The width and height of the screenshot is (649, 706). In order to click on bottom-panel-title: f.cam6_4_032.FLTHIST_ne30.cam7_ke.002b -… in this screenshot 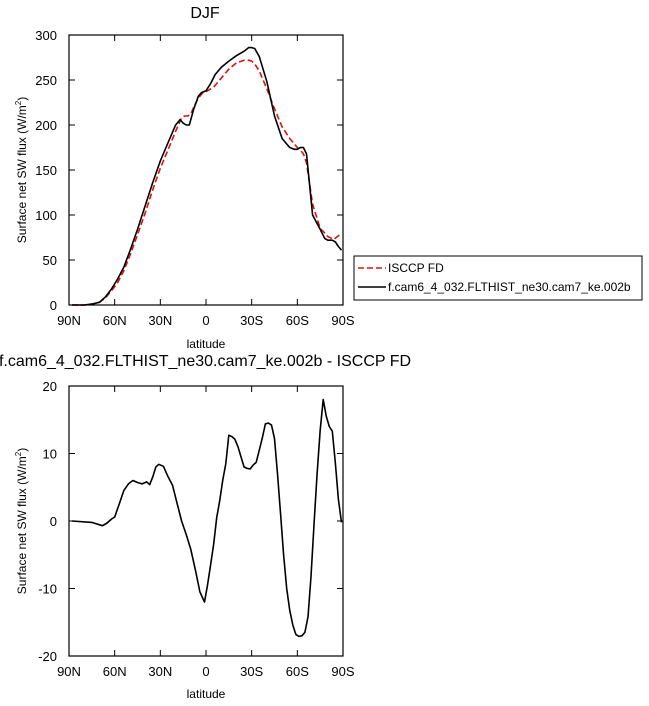, I will do `click(205, 361)`.